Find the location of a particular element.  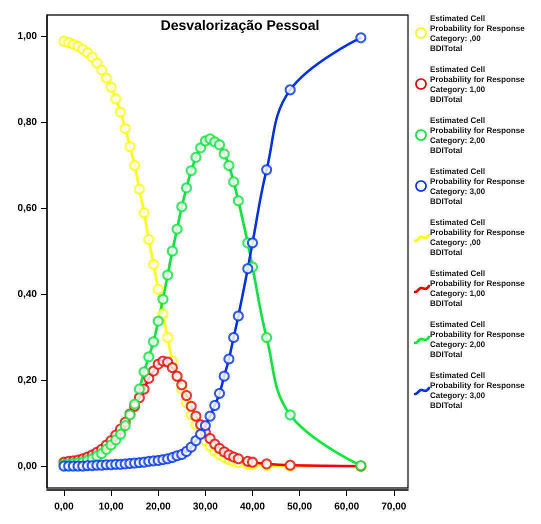

y-tick-label: 1,00 is located at coordinates (28, 36).